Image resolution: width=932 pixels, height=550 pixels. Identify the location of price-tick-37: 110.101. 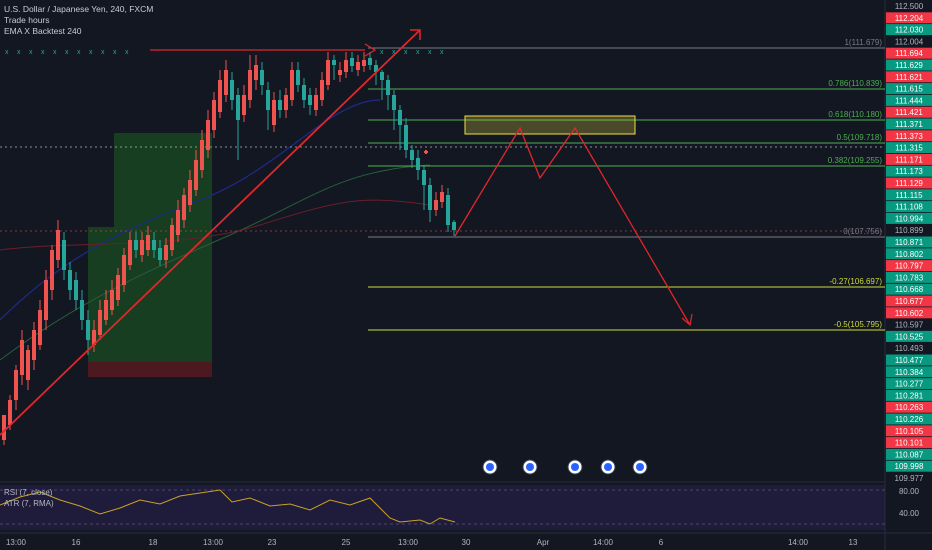
(909, 443).